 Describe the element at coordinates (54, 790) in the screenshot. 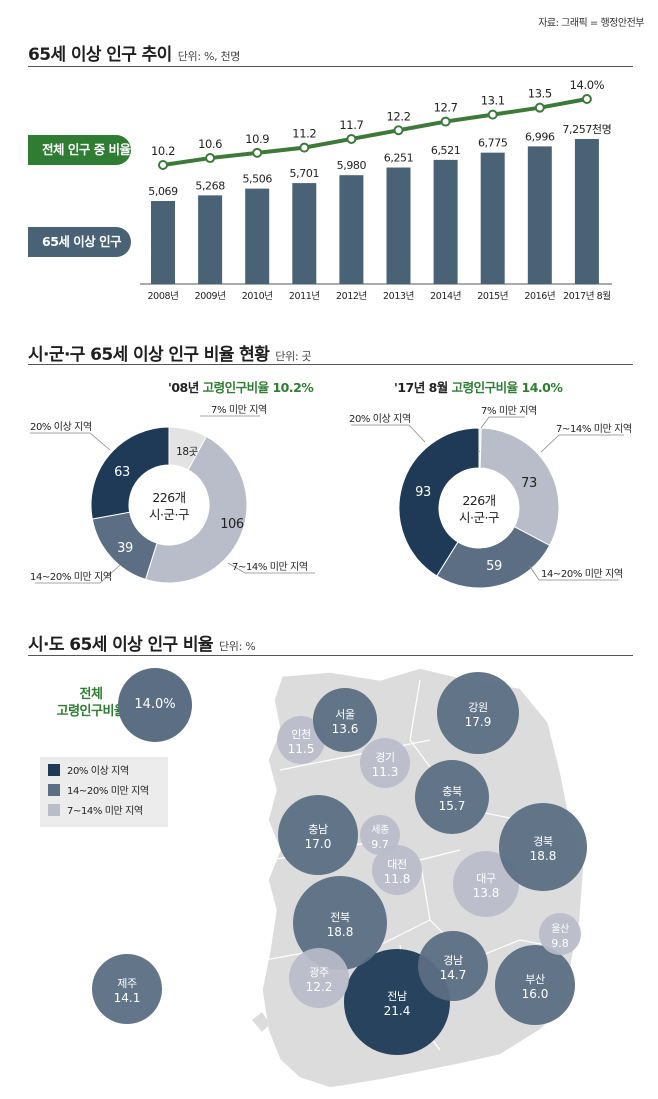

I see `legend-swatch-mid` at that location.